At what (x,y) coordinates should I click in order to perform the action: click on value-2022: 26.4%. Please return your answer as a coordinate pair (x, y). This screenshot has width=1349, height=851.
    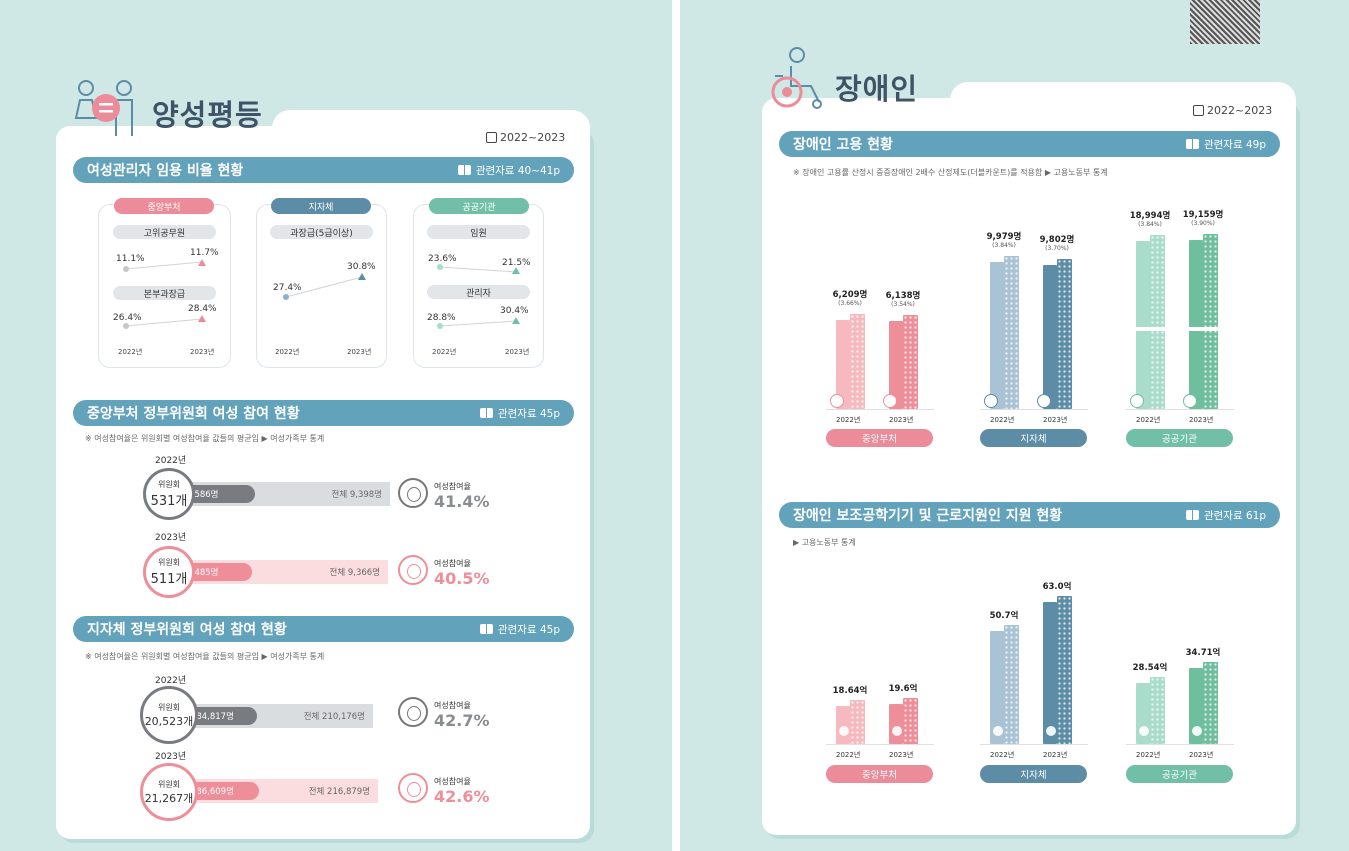
    Looking at the image, I should click on (127, 318).